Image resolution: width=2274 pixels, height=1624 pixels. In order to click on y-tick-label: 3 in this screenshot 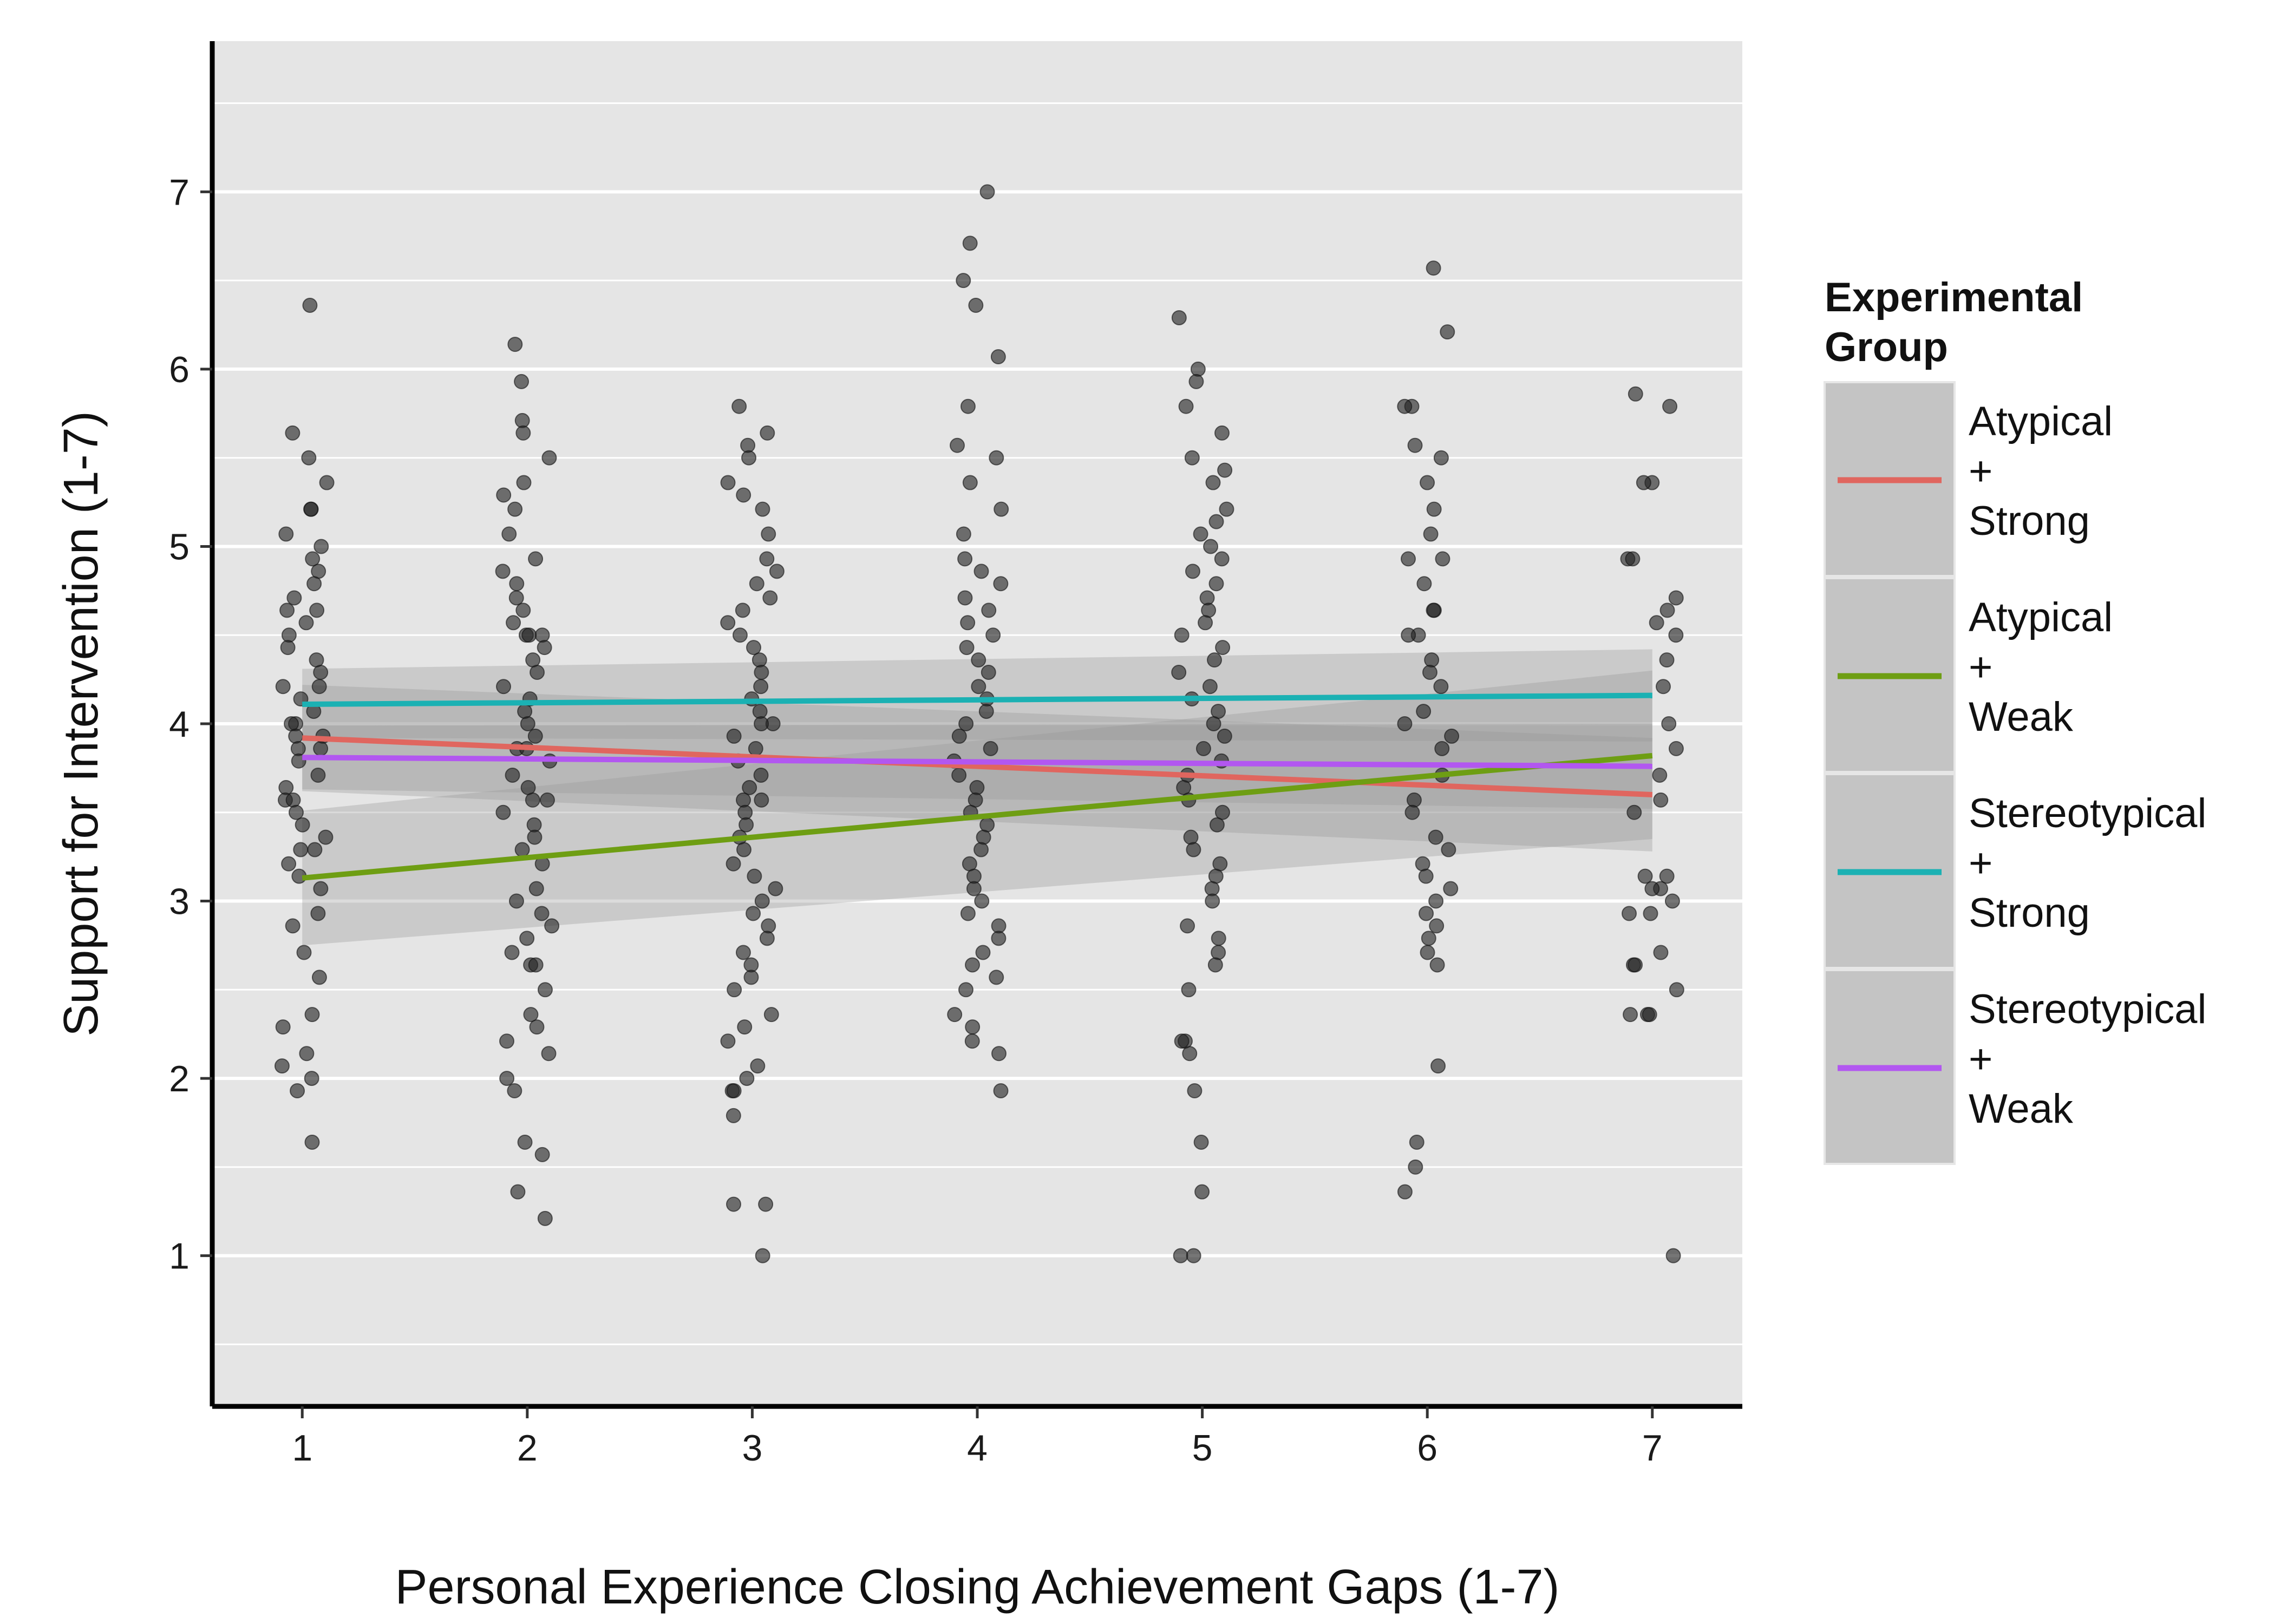, I will do `click(180, 902)`.